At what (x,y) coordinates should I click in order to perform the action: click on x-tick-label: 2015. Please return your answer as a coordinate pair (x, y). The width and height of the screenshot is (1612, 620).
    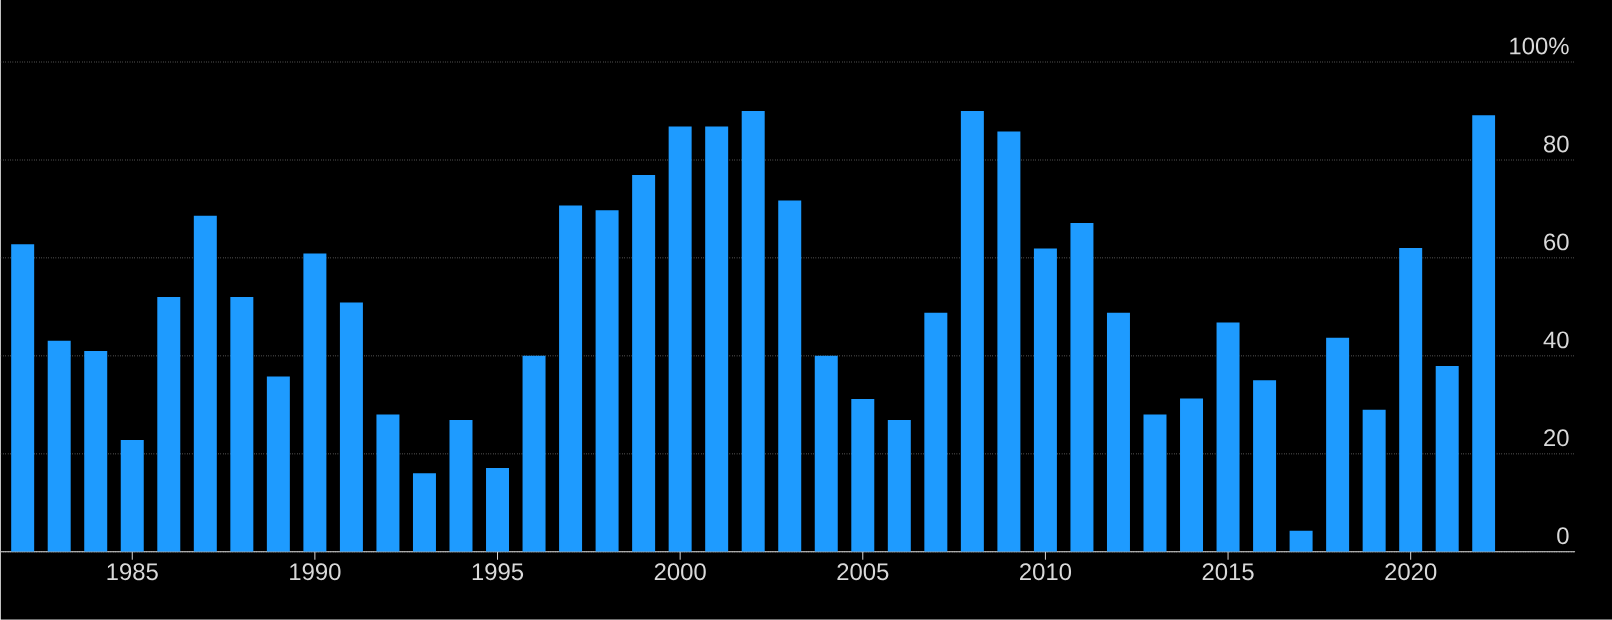
    Looking at the image, I should click on (1228, 572).